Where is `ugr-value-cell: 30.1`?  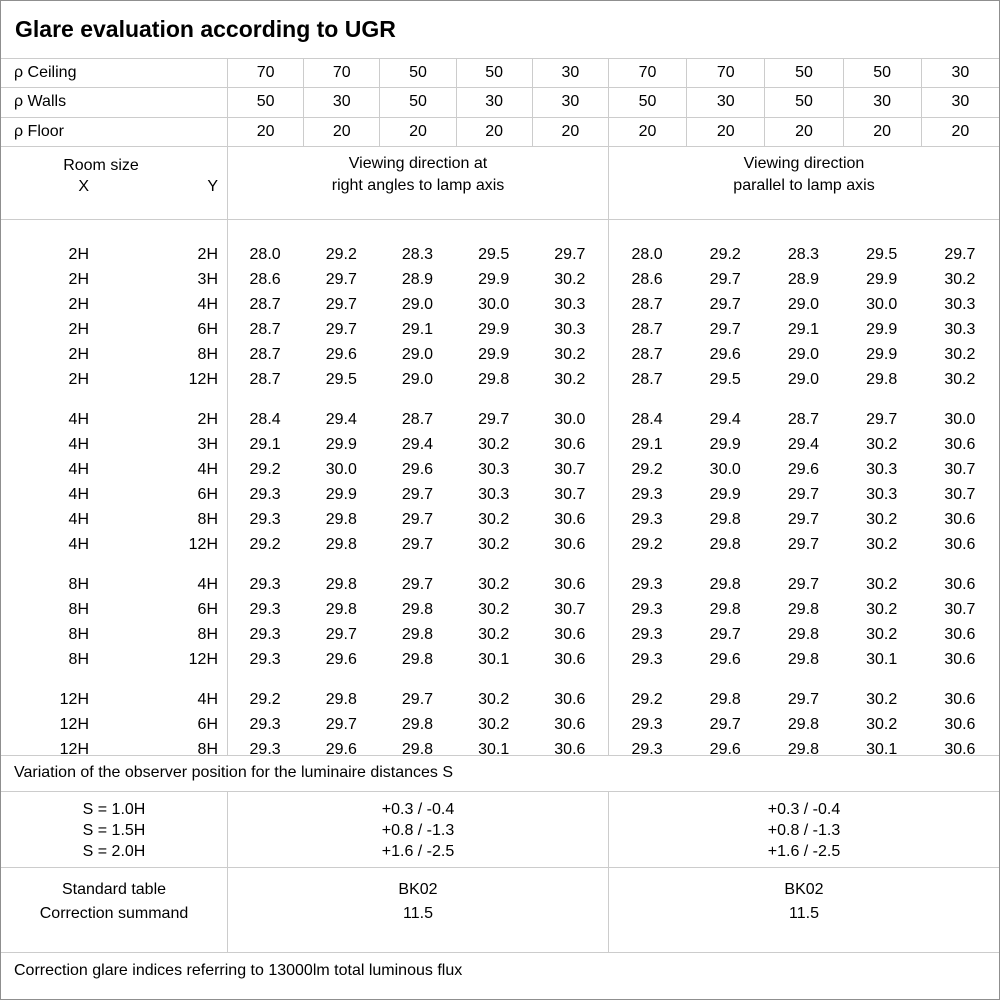
ugr-value-cell: 30.1 is located at coordinates (494, 659).